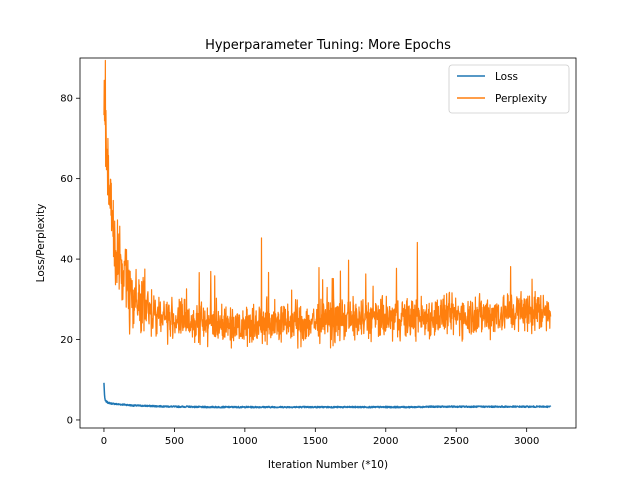 The width and height of the screenshot is (640, 480). What do you see at coordinates (66, 179) in the screenshot?
I see `y-tick-label: 60` at bounding box center [66, 179].